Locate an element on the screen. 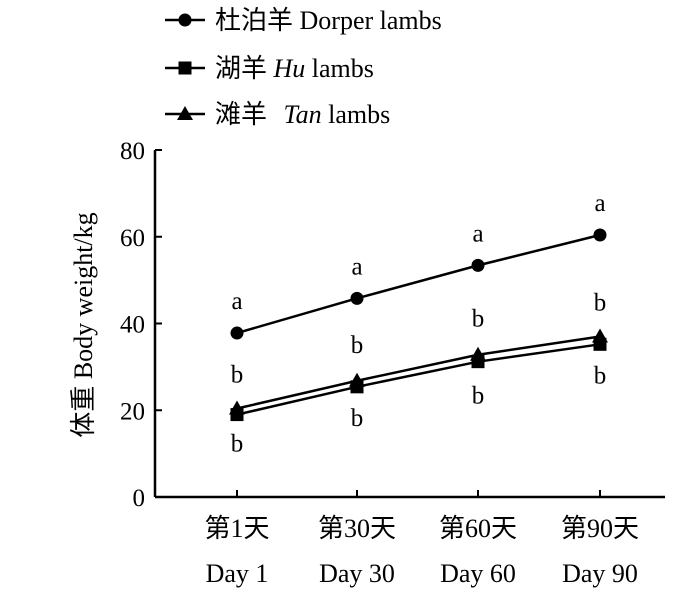  legend-label-en: Hu is located at coordinates (289, 68).